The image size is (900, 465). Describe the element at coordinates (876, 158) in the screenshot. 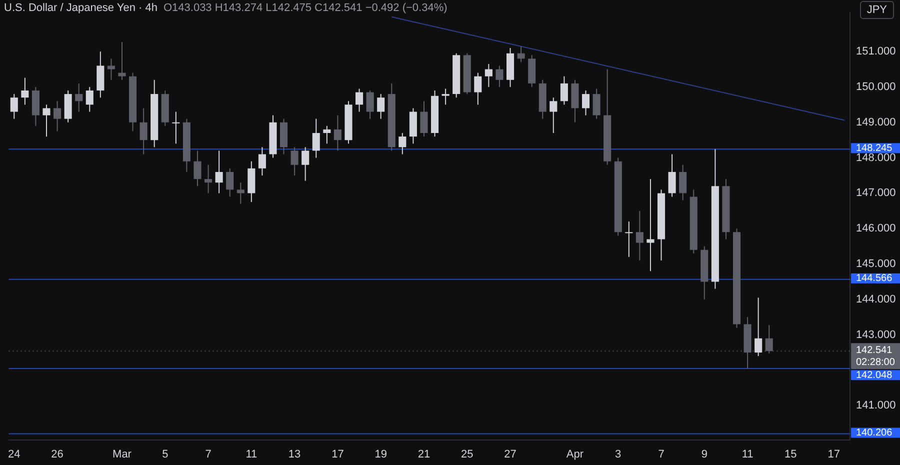

I see `y-tick-label: 148.000` at that location.